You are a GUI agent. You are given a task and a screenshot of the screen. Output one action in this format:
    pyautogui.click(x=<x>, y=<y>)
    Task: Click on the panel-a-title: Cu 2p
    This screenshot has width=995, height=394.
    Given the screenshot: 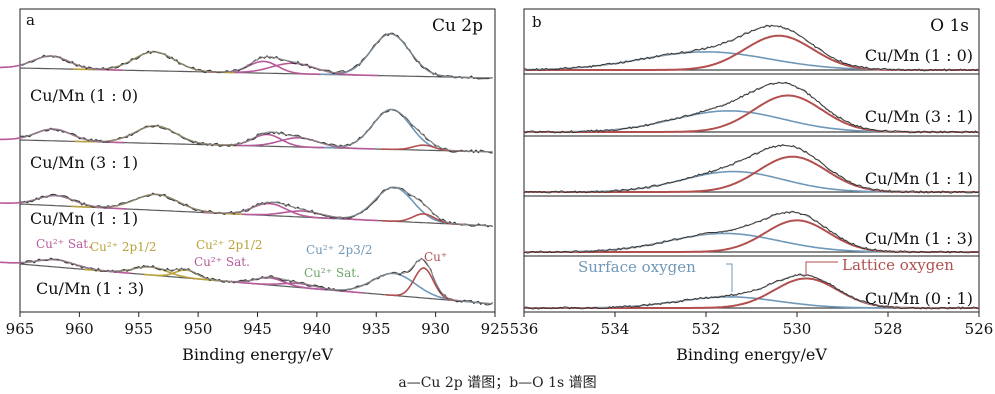 What is the action you would take?
    pyautogui.click(x=457, y=26)
    